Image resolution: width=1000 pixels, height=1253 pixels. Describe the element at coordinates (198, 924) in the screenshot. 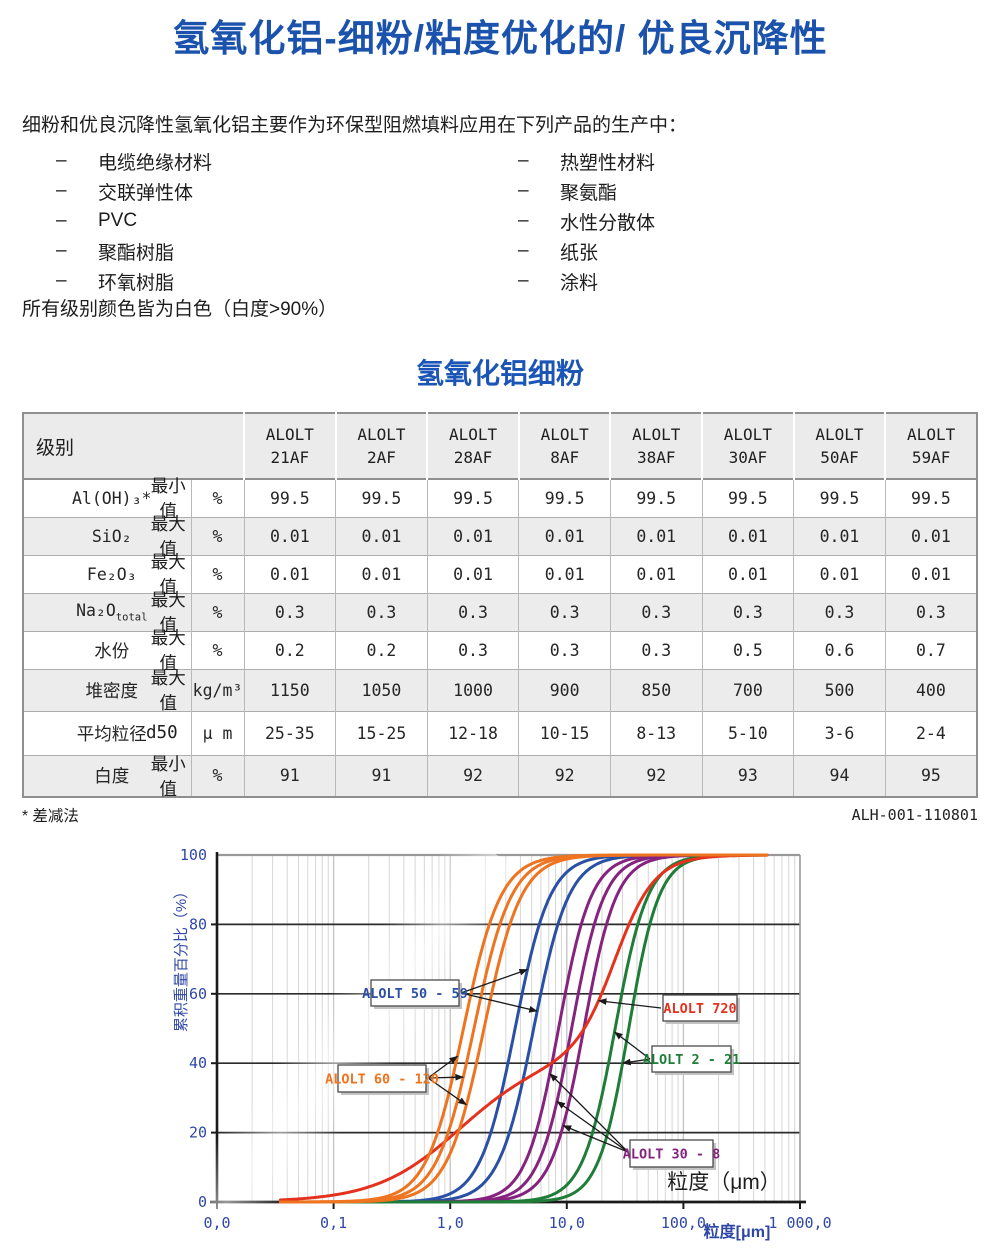

I see `y-tick-label: 80` at that location.